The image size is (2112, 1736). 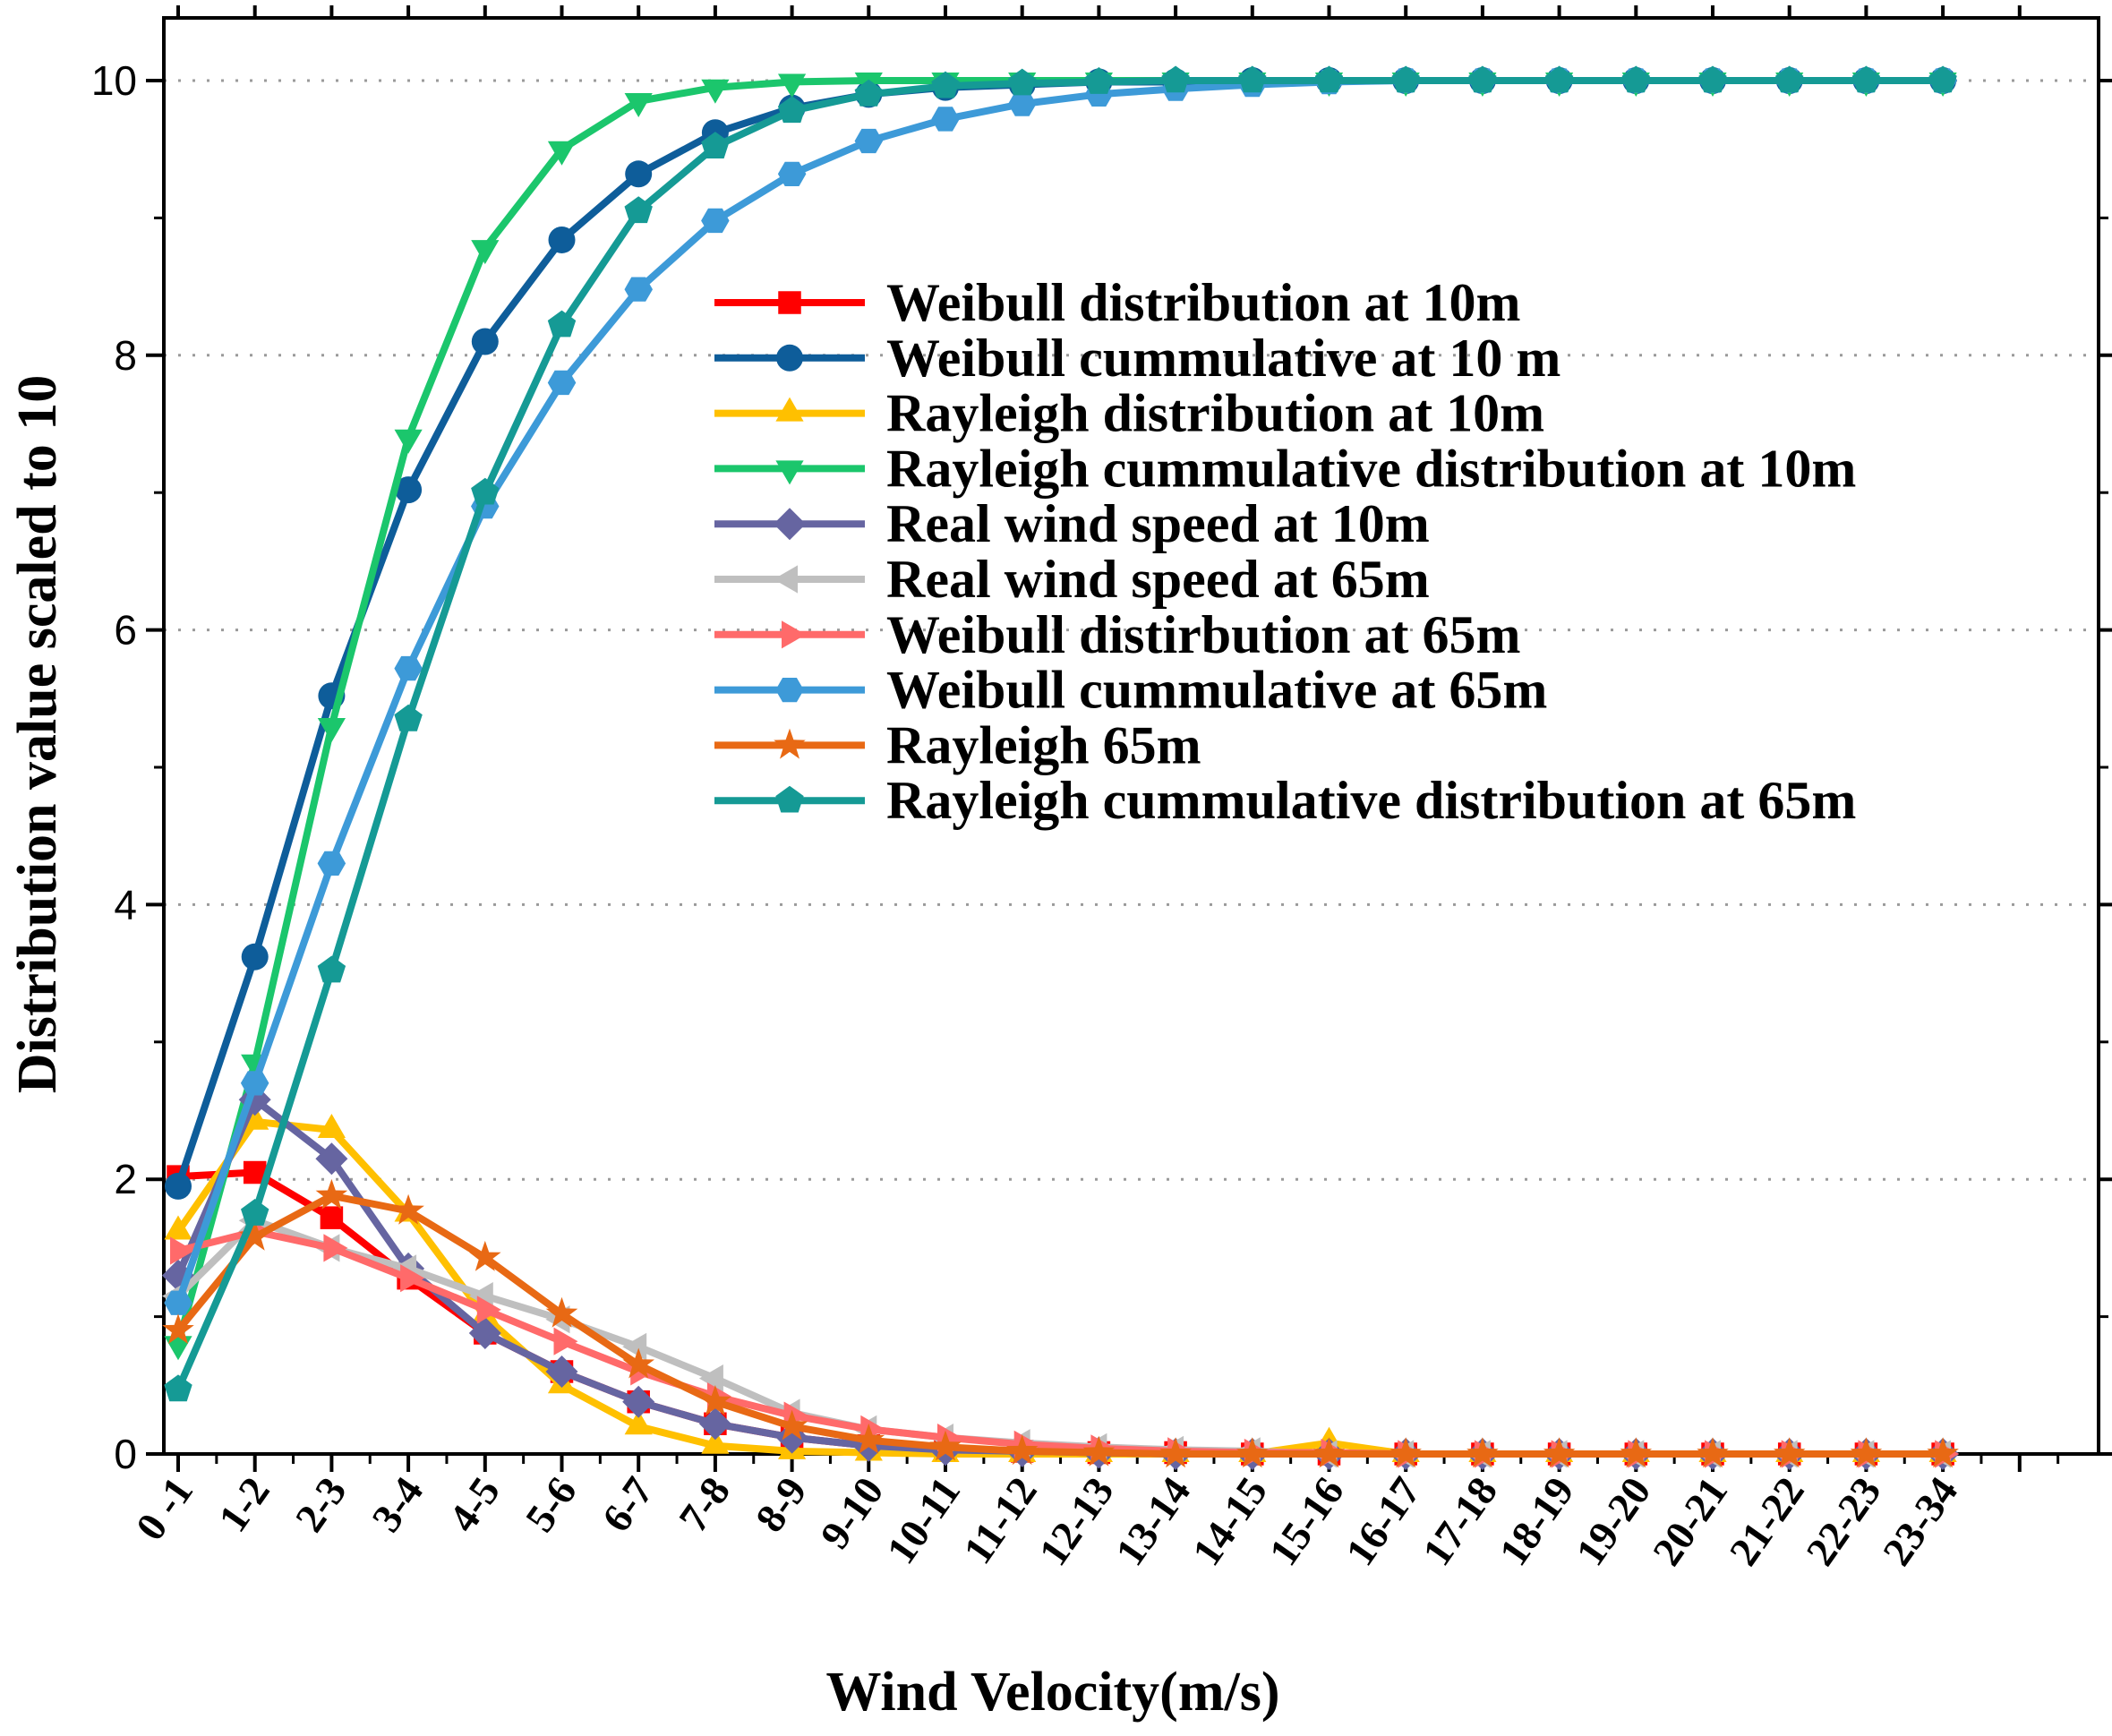 I want to click on x-tick-label: 18-19, so click(x=1536, y=1520).